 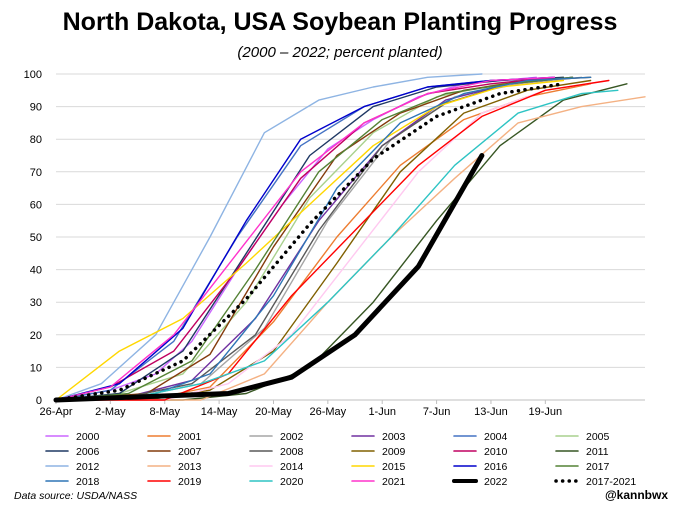 What do you see at coordinates (292, 437) in the screenshot?
I see `legend-label-2002: 2002` at bounding box center [292, 437].